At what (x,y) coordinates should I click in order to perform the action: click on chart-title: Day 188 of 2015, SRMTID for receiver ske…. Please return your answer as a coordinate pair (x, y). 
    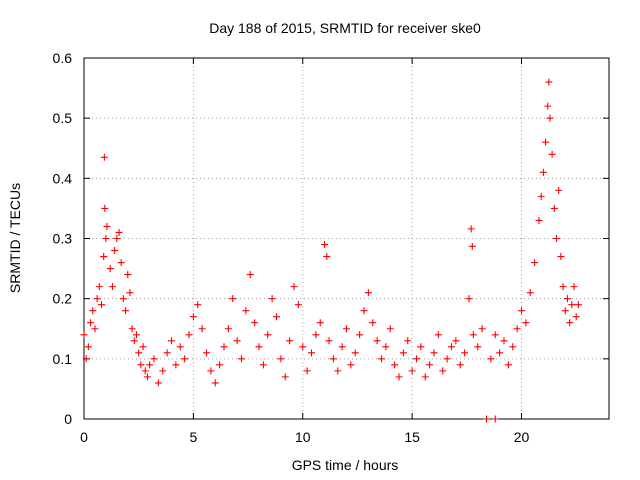
    Looking at the image, I should click on (345, 28).